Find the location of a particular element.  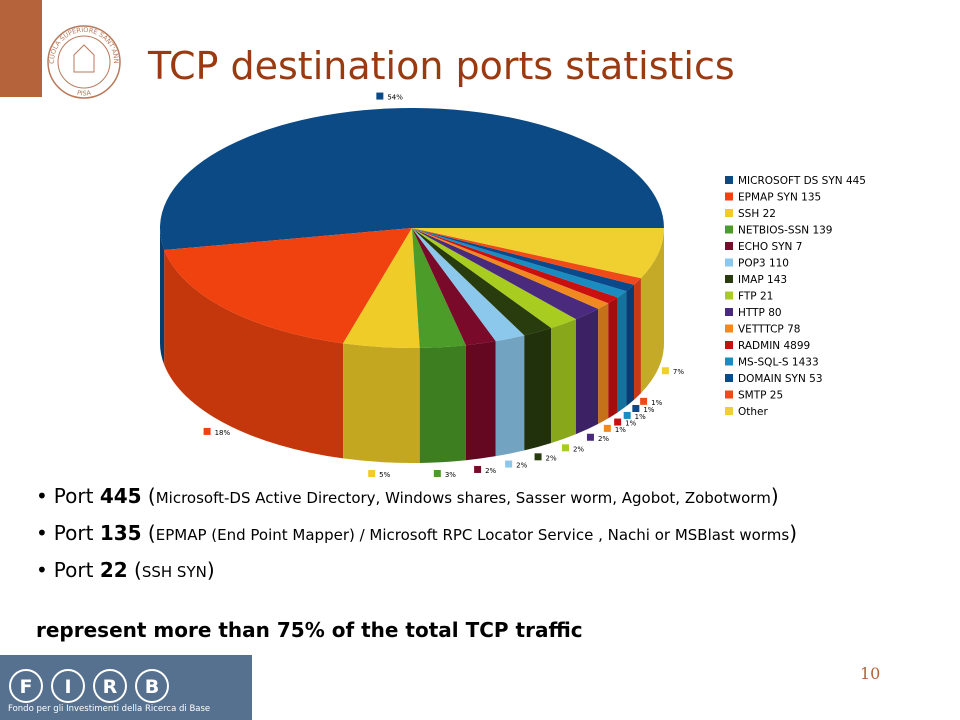

seal-city: PISA is located at coordinates (84, 93).